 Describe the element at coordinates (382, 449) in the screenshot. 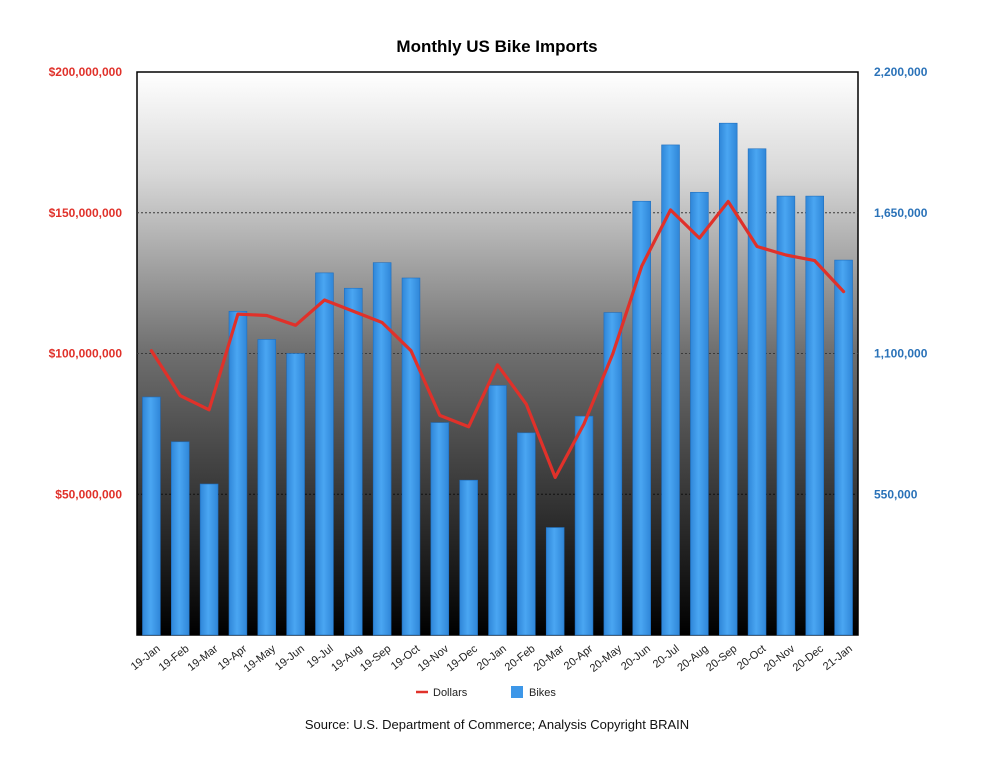

I see `bar-bikes-19-Sep` at that location.